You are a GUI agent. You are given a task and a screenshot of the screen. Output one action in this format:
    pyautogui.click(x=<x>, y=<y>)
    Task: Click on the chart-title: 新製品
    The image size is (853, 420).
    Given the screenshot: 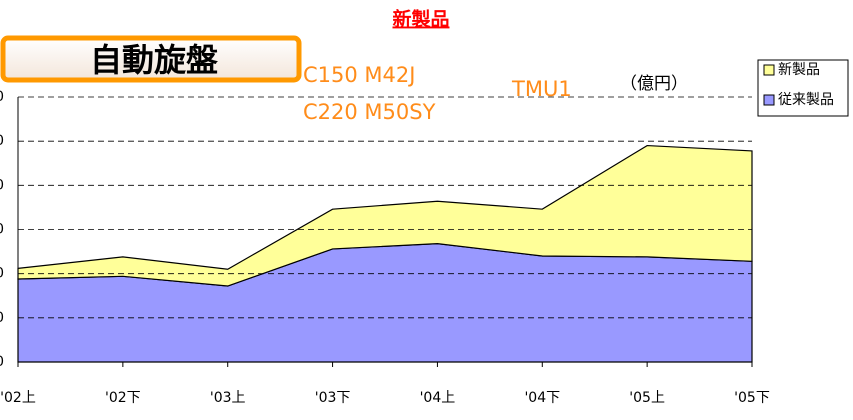 What is the action you would take?
    pyautogui.click(x=420, y=19)
    